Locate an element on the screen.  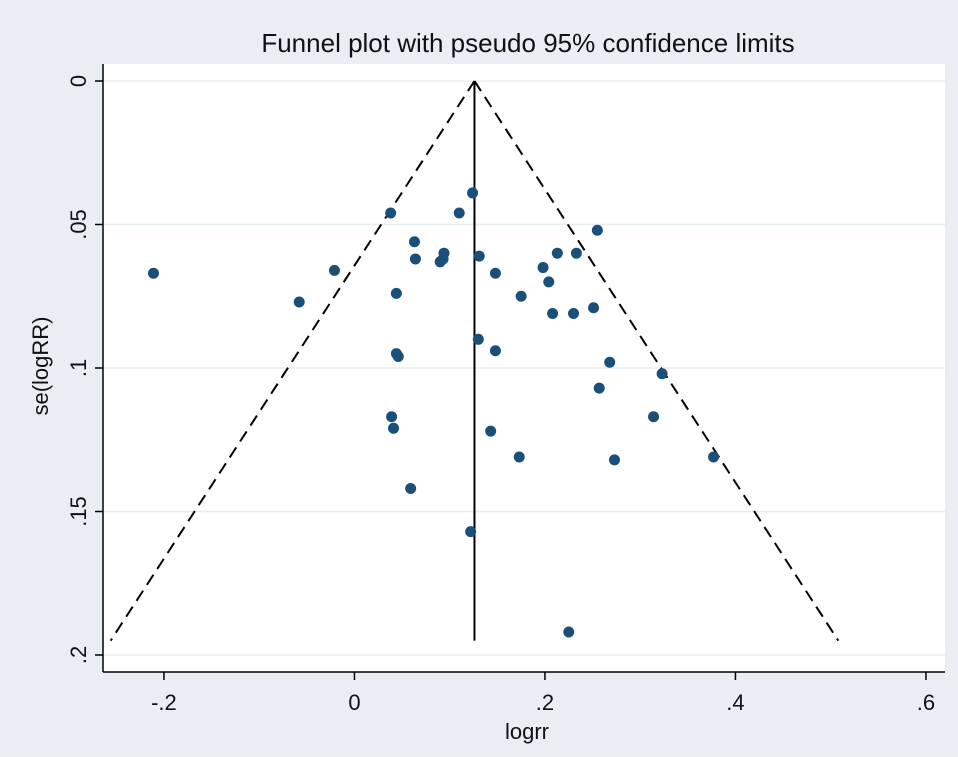
y-axis-label: se(logRR) is located at coordinates (40, 365).